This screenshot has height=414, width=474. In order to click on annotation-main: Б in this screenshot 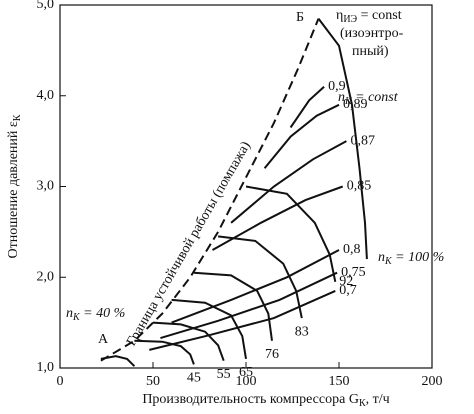, I will do `click(300, 17)`.